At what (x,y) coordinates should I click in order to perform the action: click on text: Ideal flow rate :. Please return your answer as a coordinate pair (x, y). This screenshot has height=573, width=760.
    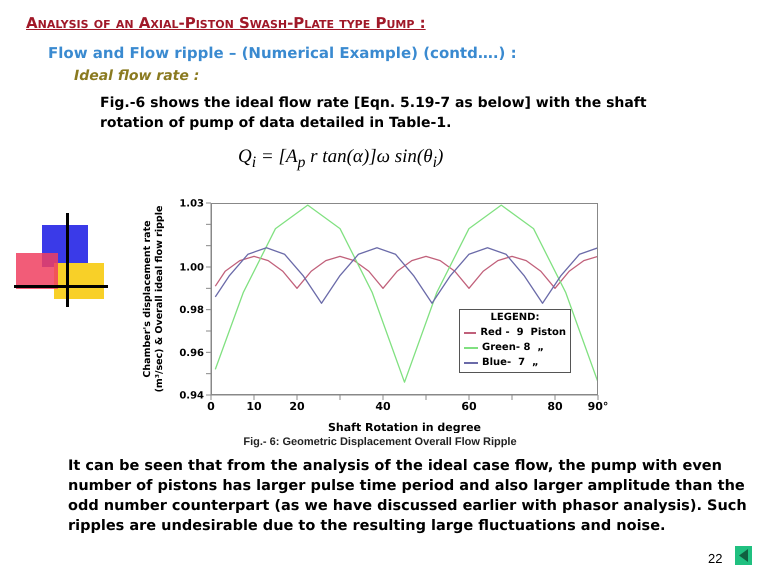
    Looking at the image, I should click on (137, 76).